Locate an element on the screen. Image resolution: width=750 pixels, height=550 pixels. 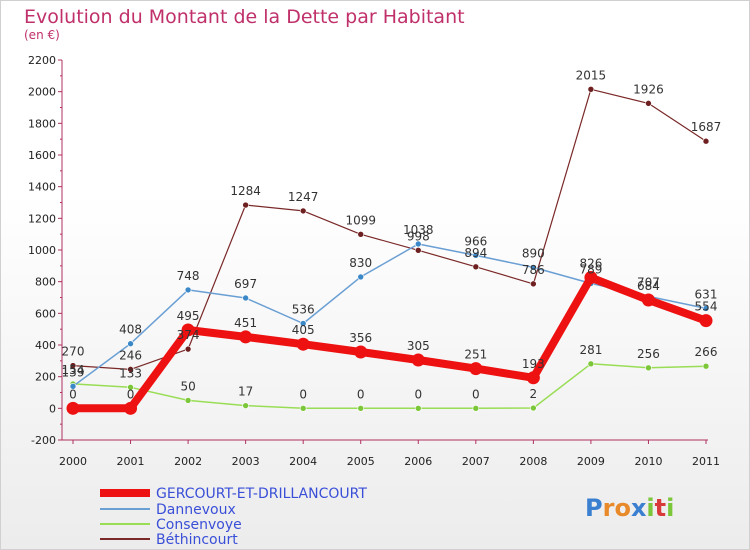
data-label-bethincourt: 374 is located at coordinates (188, 335).